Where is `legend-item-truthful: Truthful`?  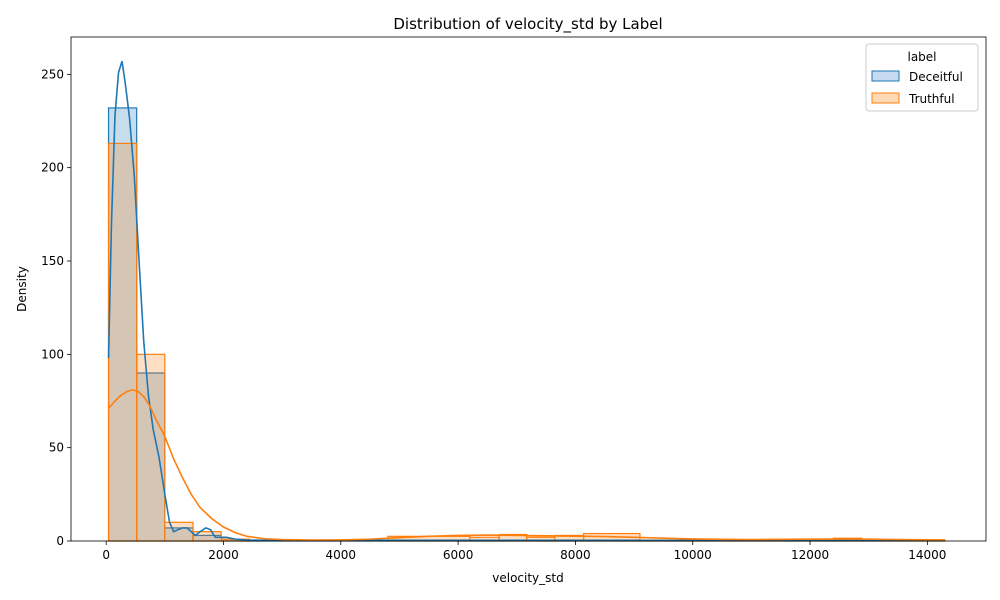
legend-item-truthful: Truthful is located at coordinates (913, 99).